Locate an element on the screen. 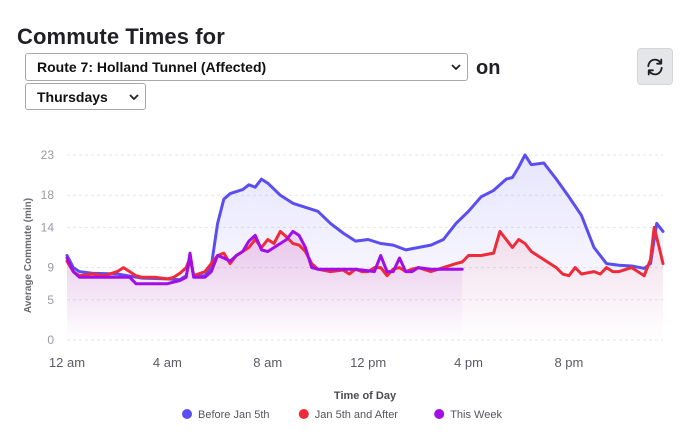 The height and width of the screenshot is (445, 688). series-area is located at coordinates (265, 285).